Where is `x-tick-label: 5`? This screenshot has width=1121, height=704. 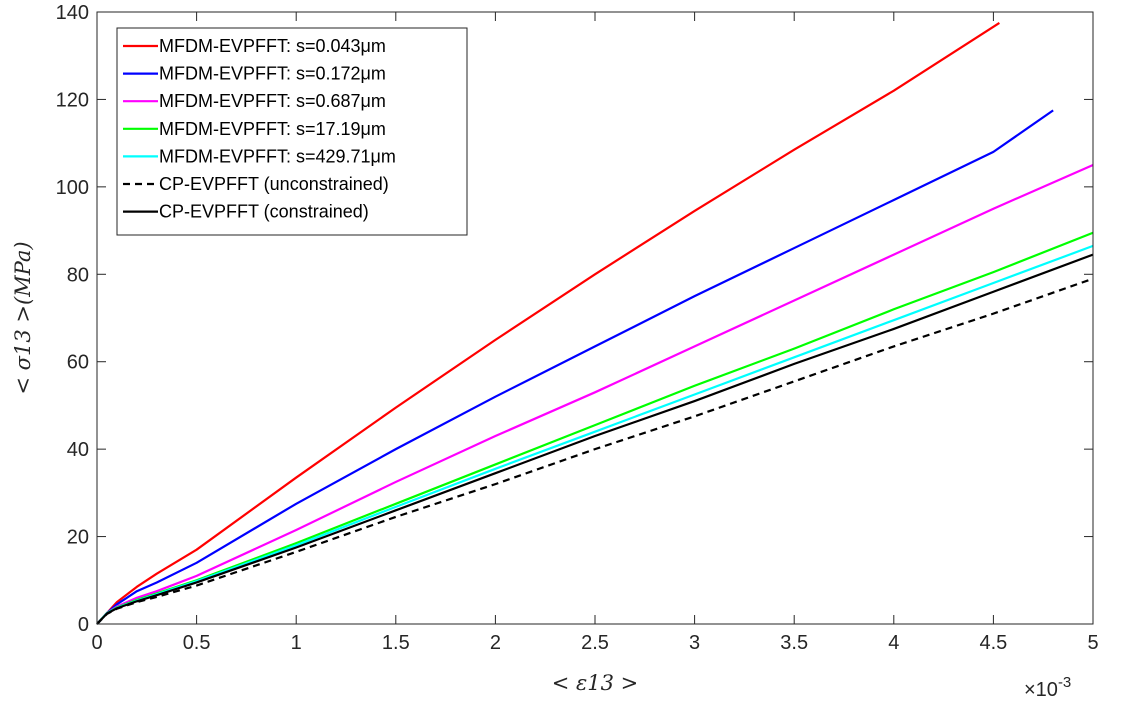 x-tick-label: 5 is located at coordinates (1092, 643).